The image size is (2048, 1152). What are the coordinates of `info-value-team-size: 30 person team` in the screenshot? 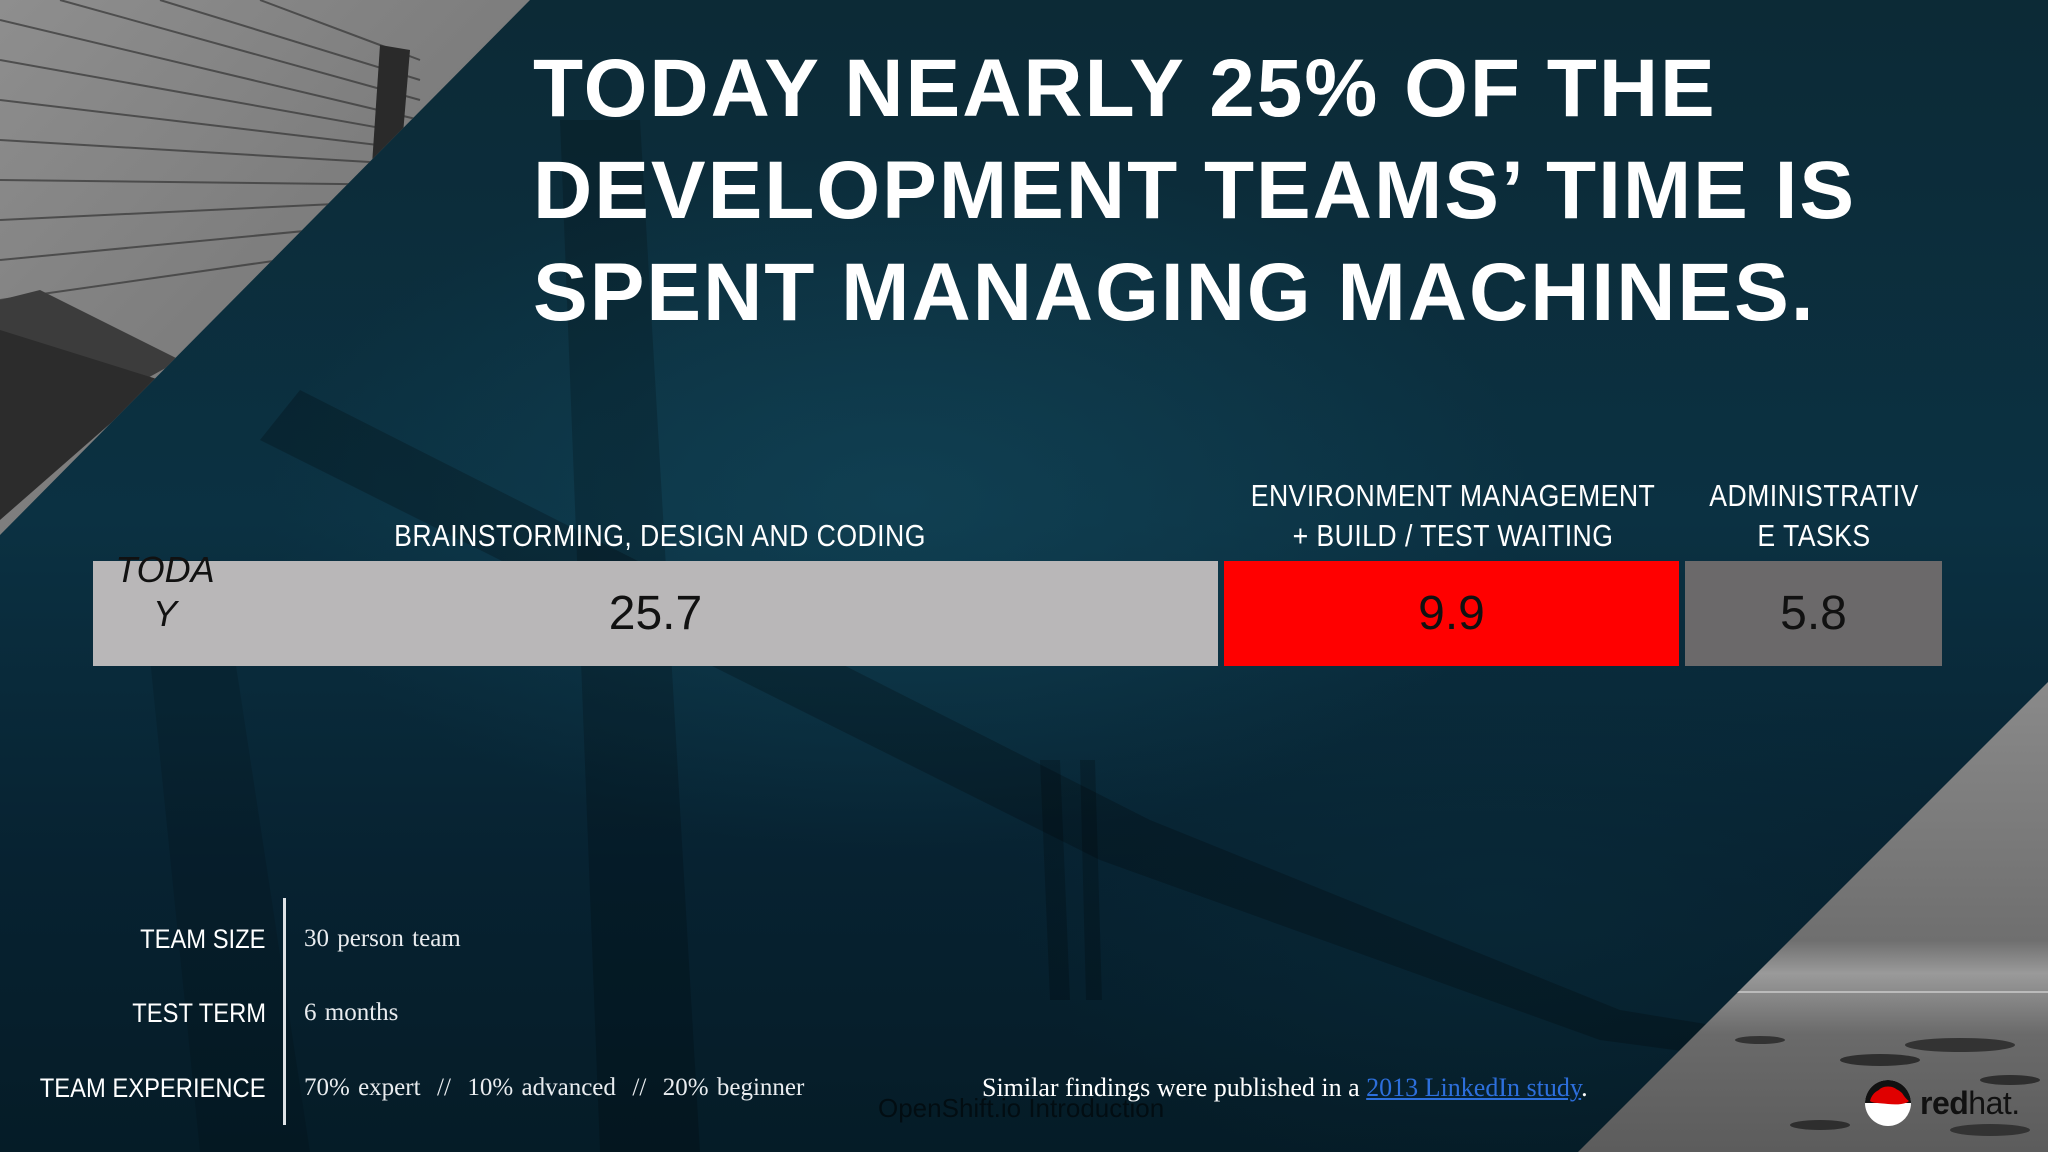 It's located at (382, 938).